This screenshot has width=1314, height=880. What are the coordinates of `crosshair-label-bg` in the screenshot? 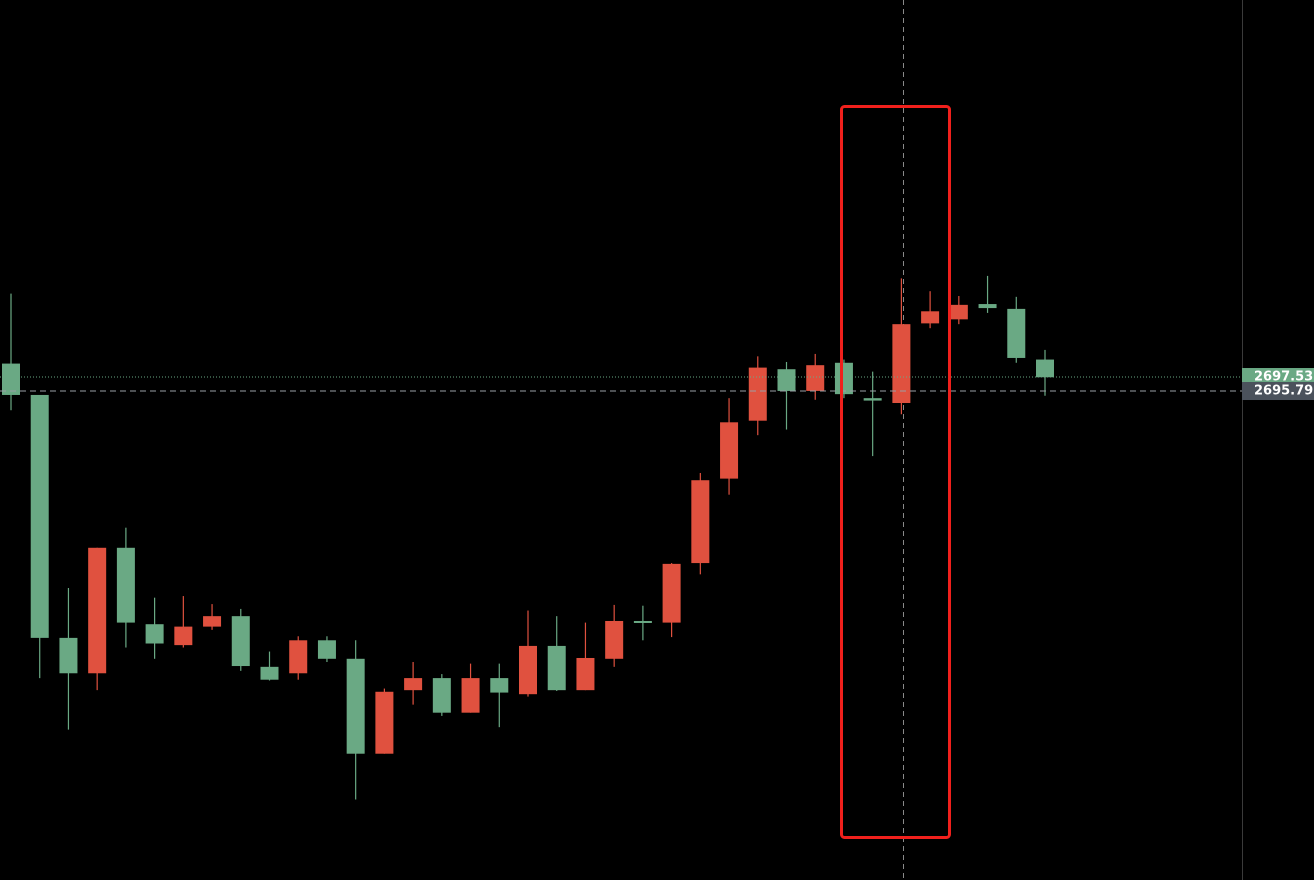 It's located at (1278, 391).